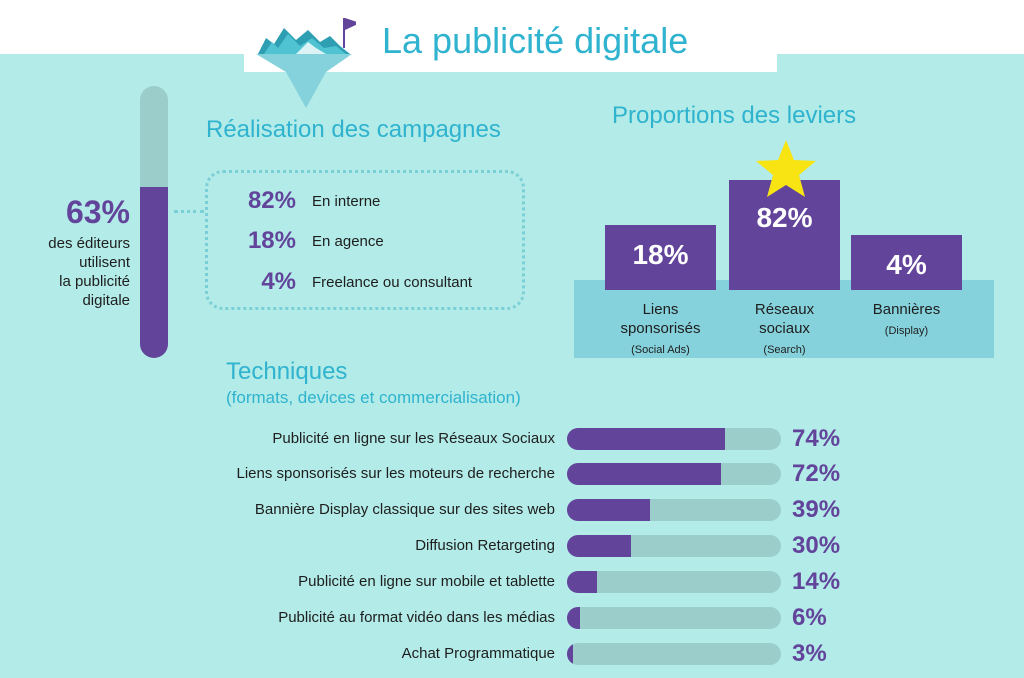 The height and width of the screenshot is (678, 1024). Describe the element at coordinates (271, 200) in the screenshot. I see `campaign-value: 82%` at that location.